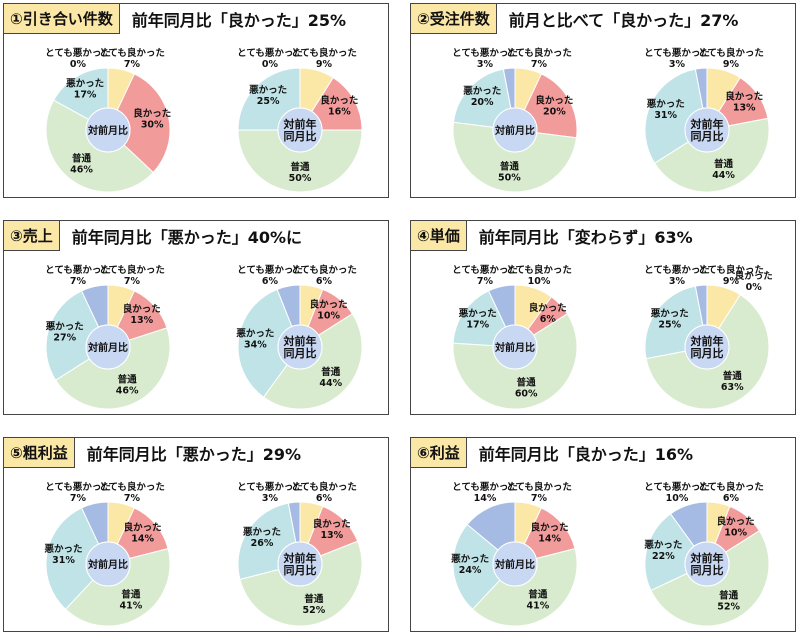 The width and height of the screenshot is (800, 642). I want to click on panel-headline: 前年同月比「変わらず」63%, so click(585, 237).